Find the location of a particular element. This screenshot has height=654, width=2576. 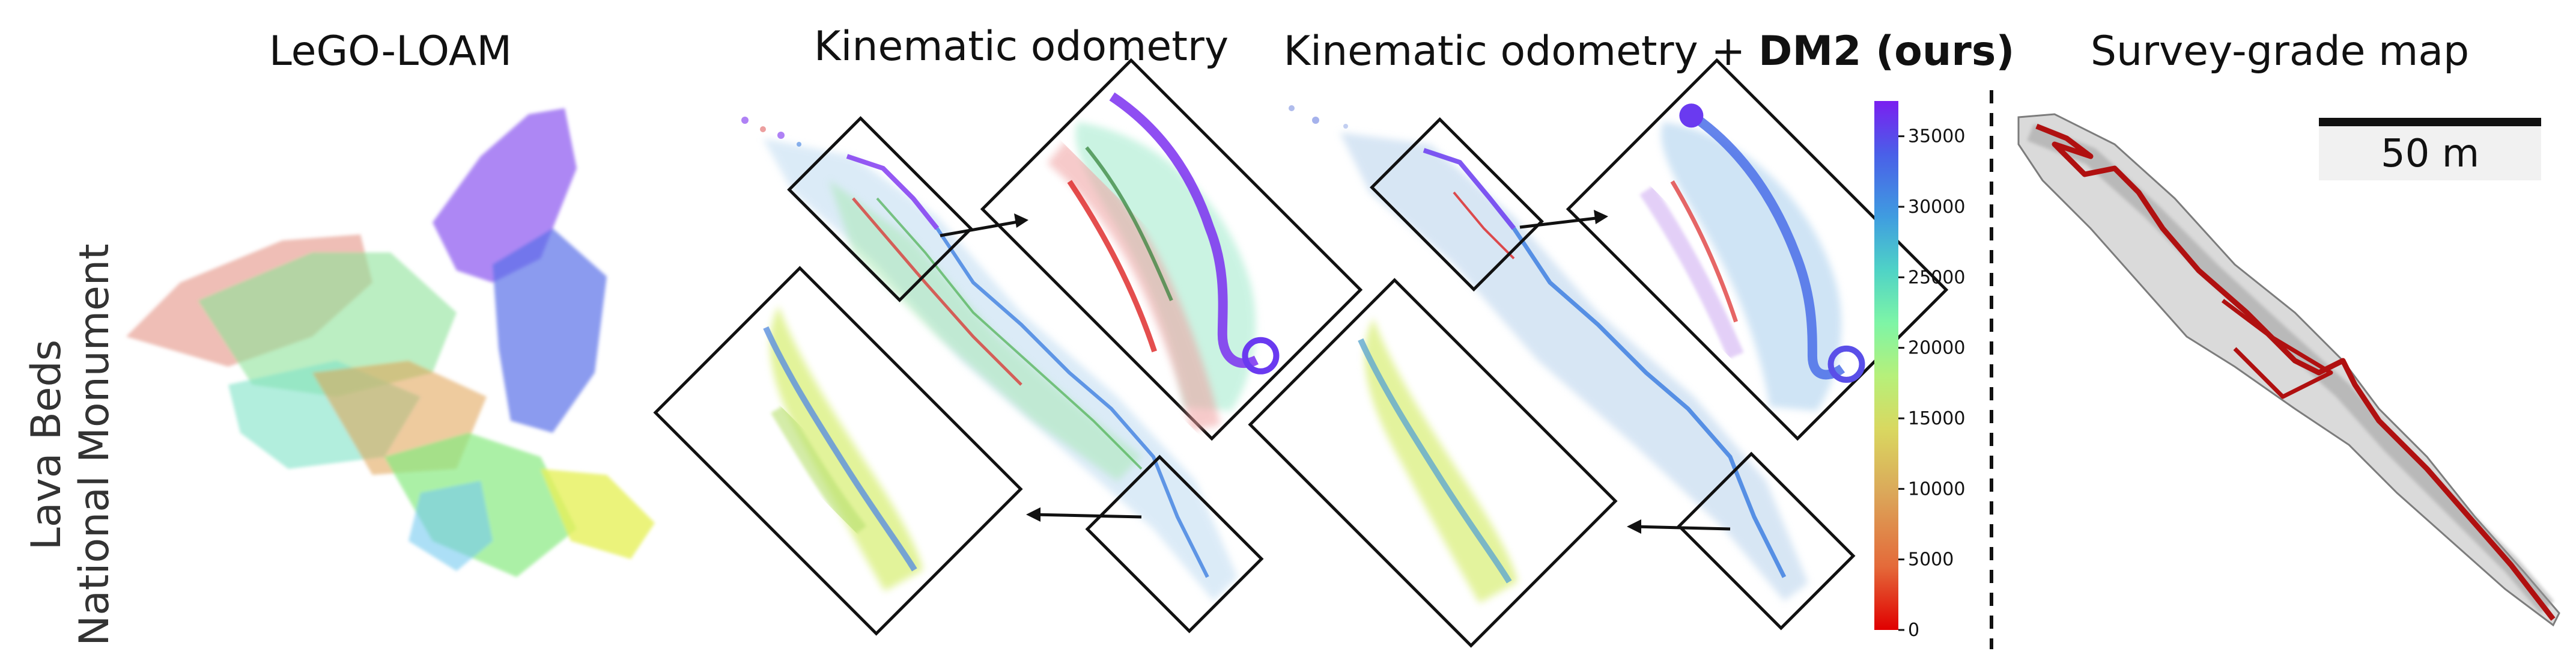

colorbar-tick-label: 5000 is located at coordinates (1931, 559).